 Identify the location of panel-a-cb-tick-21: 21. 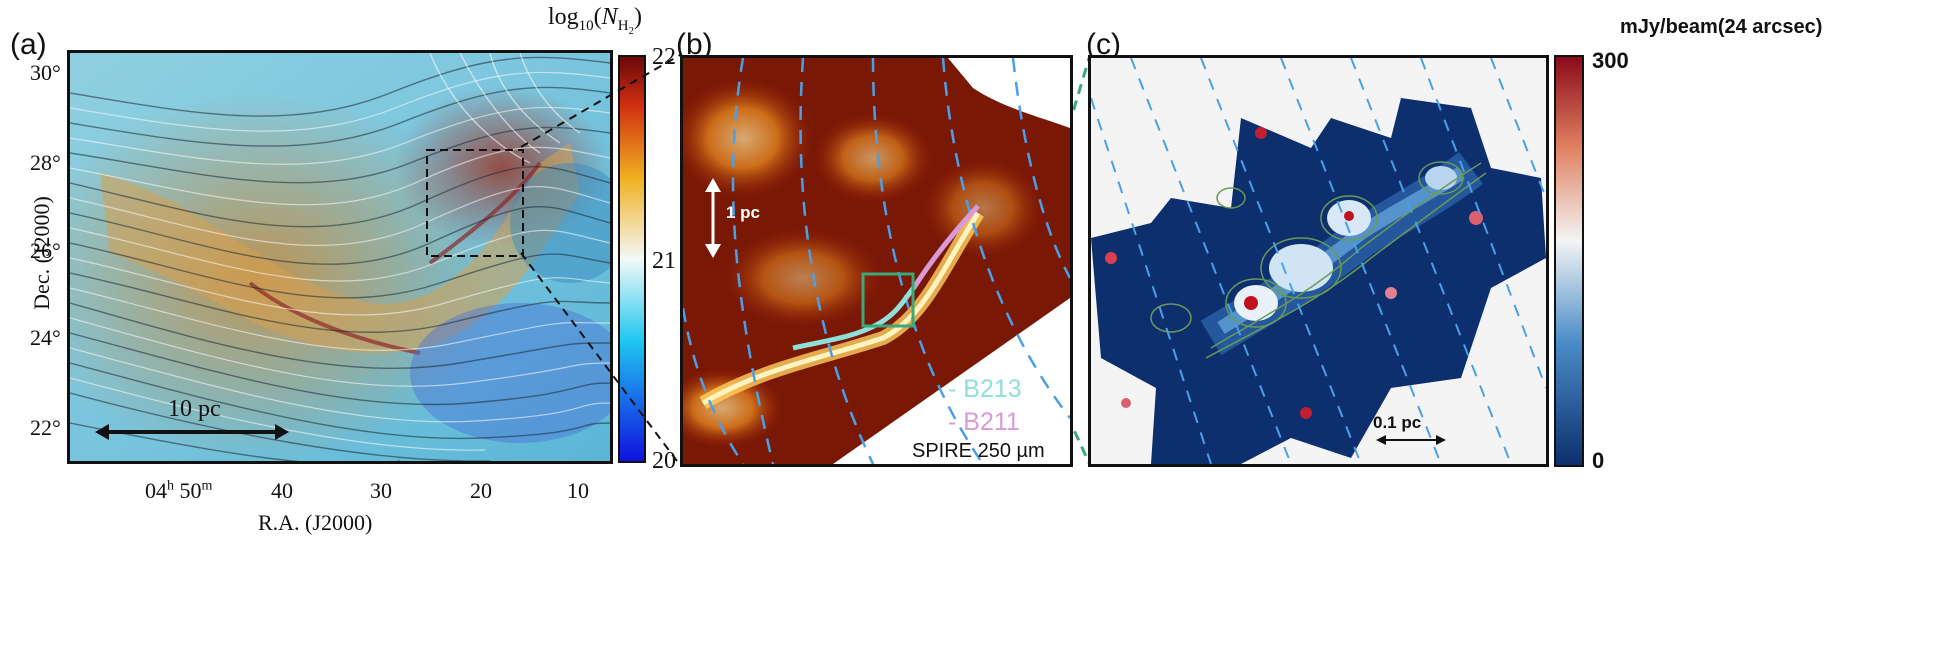
(664, 261).